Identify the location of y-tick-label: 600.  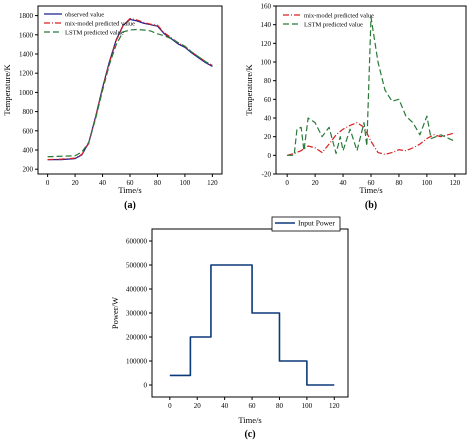
(28, 131).